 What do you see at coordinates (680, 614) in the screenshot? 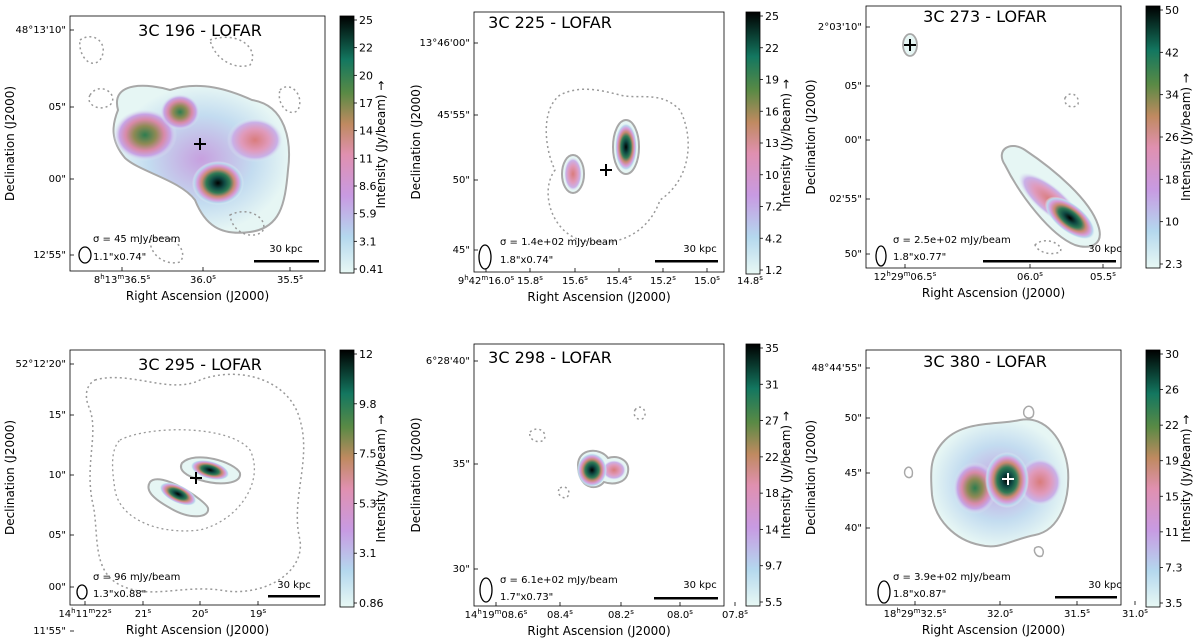
I see `ra-tick-label: 08.0s` at bounding box center [680, 614].